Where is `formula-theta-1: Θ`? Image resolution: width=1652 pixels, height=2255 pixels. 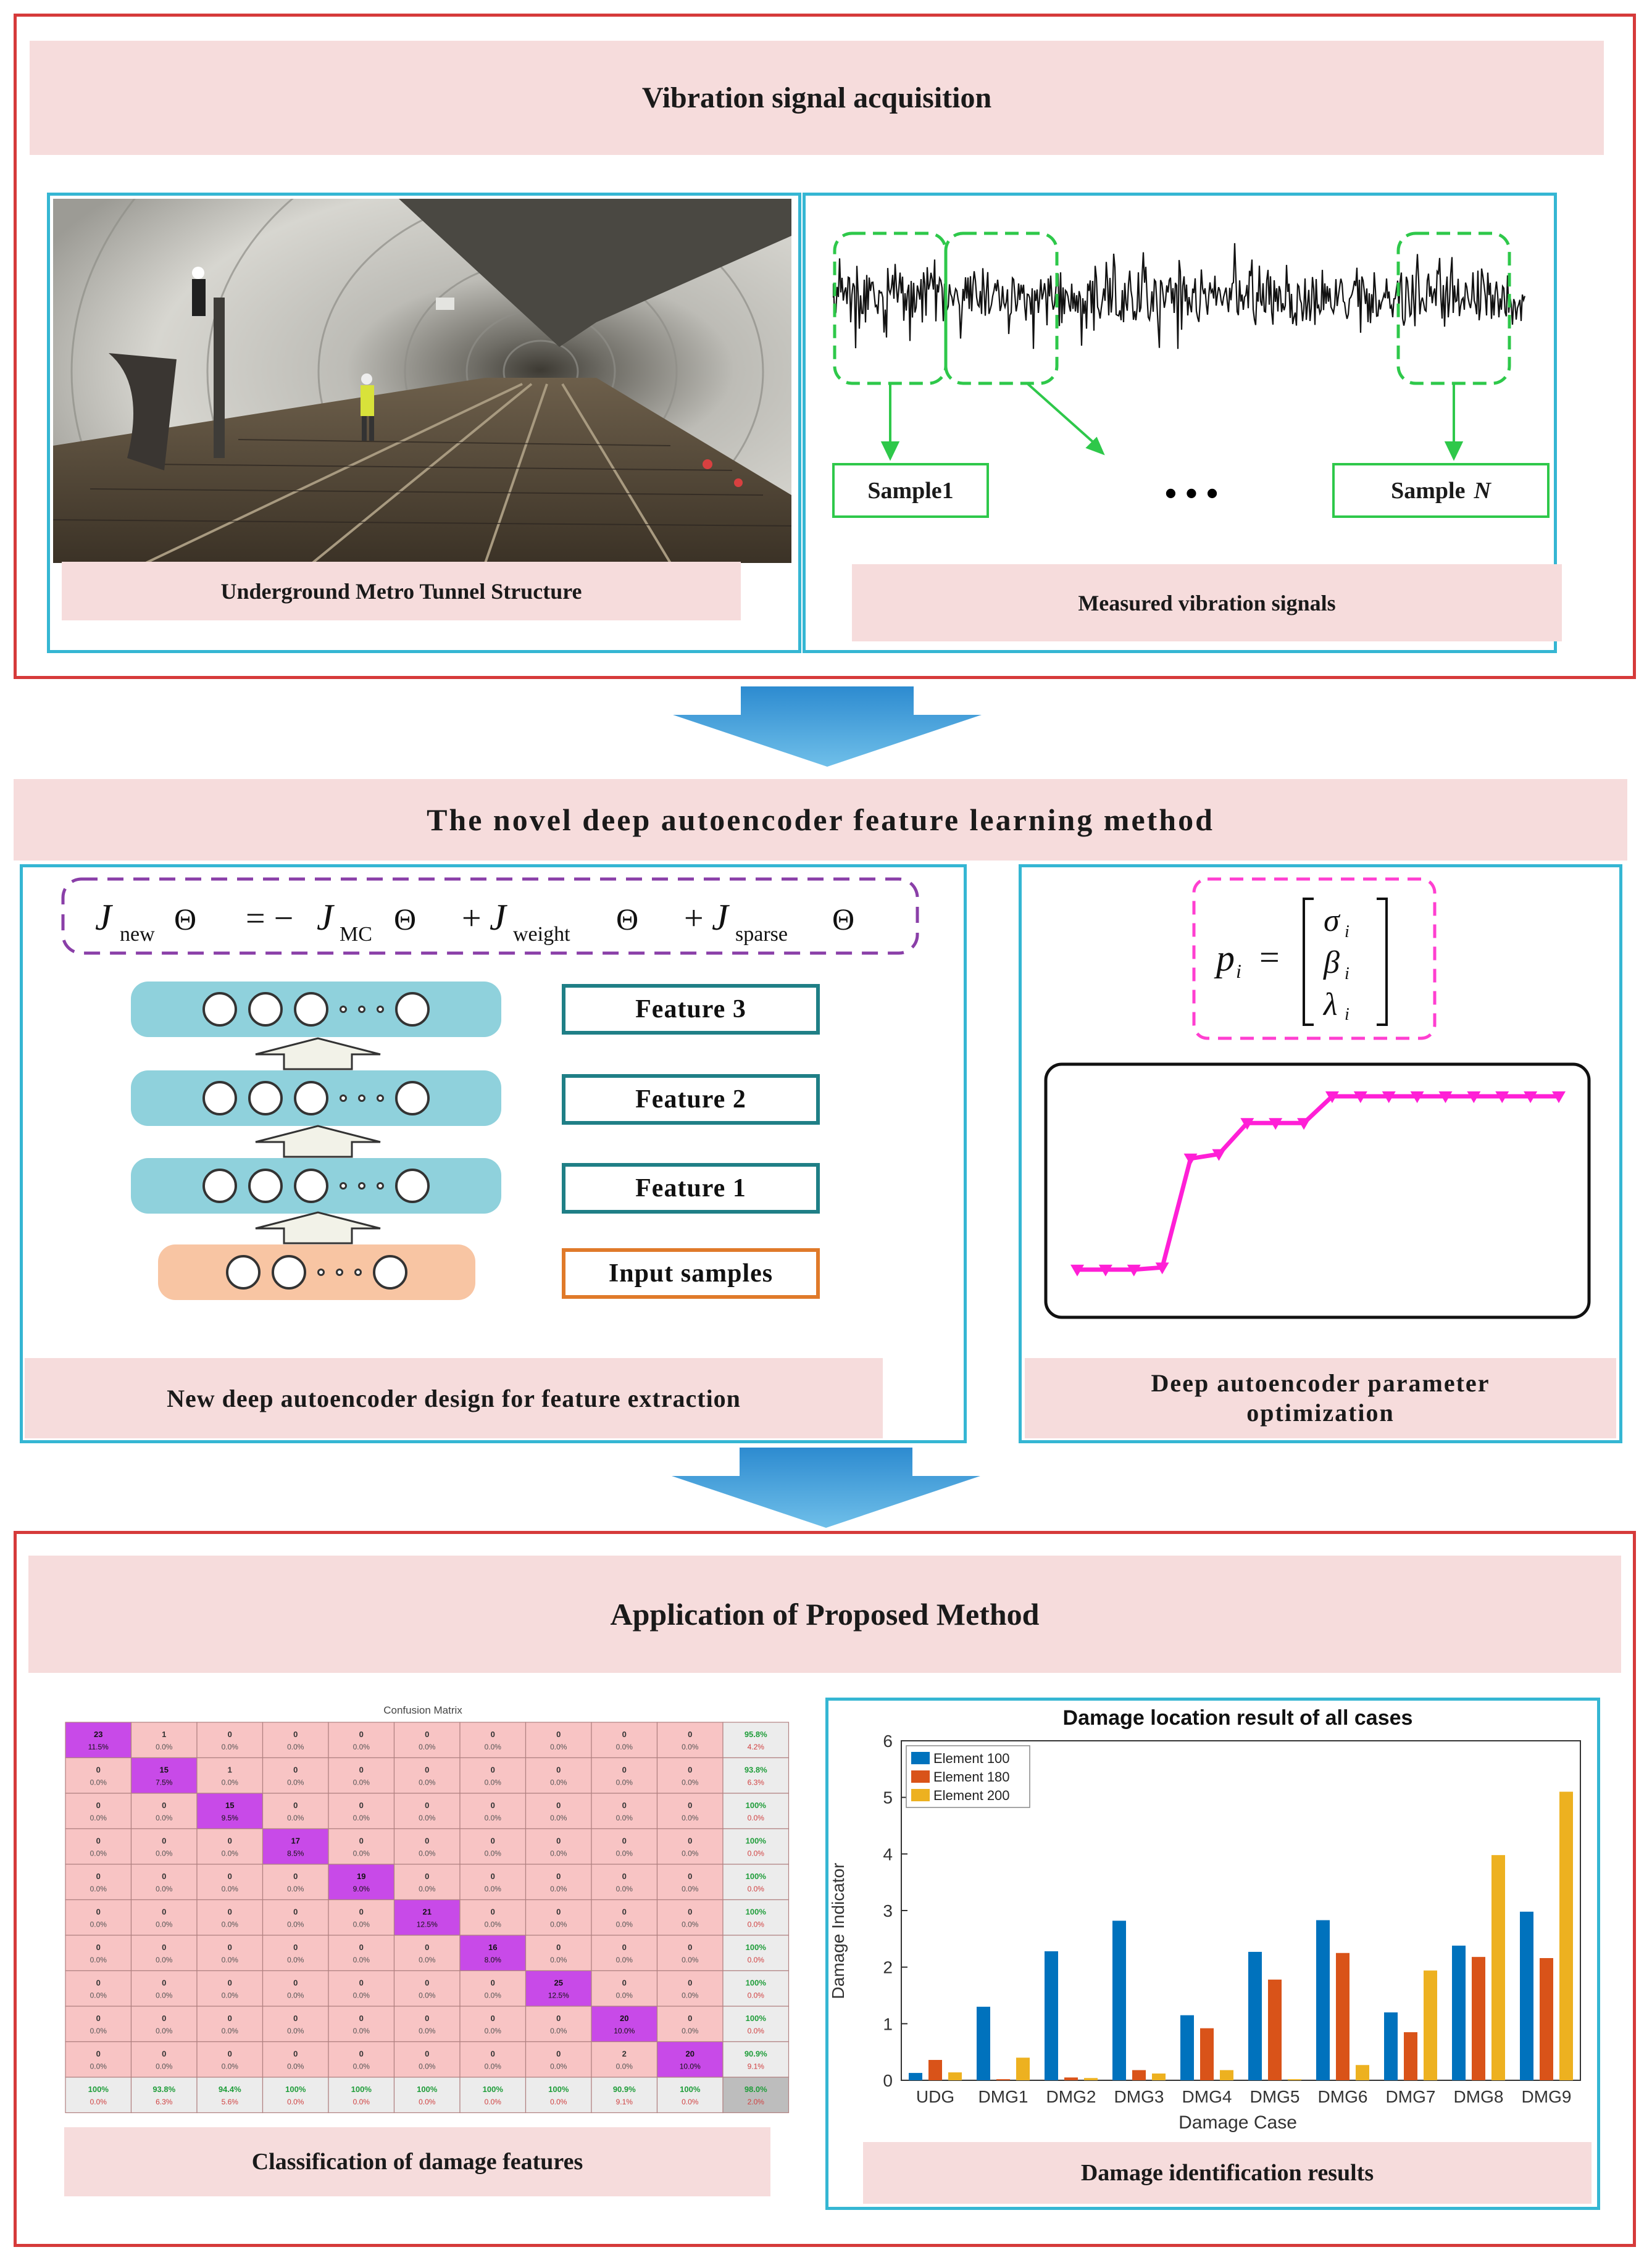 formula-theta-1: Θ is located at coordinates (185, 919).